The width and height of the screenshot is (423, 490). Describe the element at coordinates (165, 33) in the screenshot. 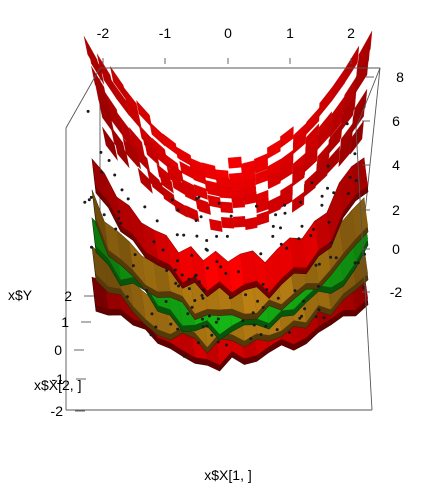

I see `x-tick-label: -1` at that location.